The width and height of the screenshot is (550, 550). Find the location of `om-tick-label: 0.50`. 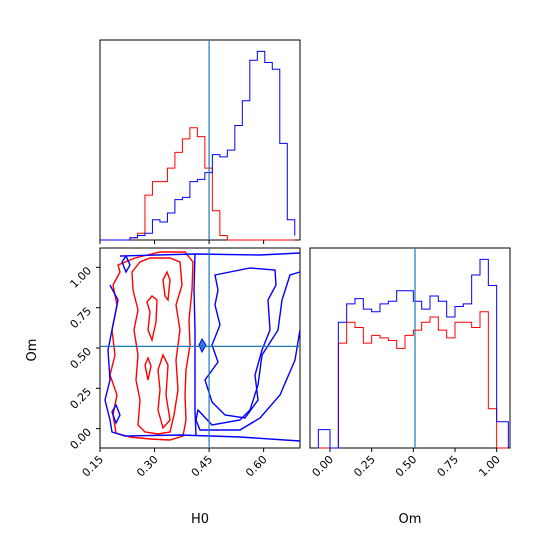

om-tick-label: 0.50 is located at coordinates (81, 358).